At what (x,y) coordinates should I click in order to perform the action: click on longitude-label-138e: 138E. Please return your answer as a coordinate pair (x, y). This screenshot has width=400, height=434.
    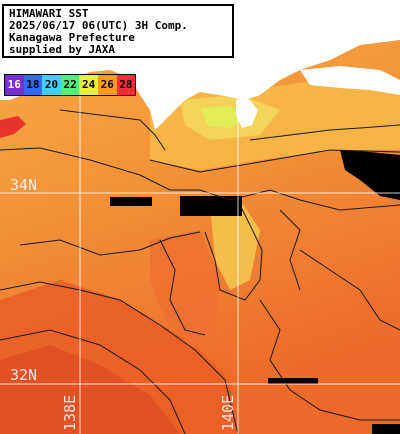
    Looking at the image, I should click on (70, 412).